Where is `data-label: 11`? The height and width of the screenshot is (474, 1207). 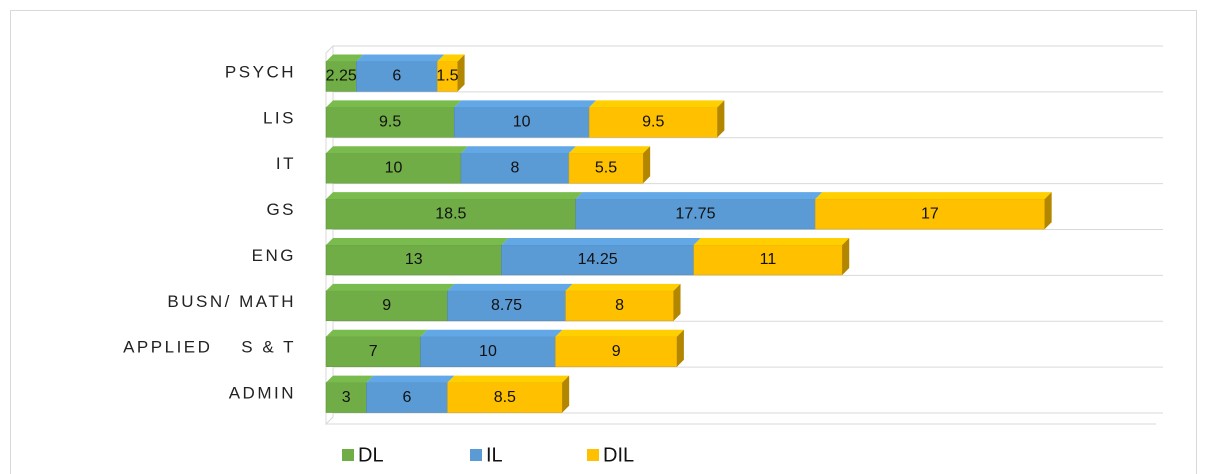
data-label: 11 is located at coordinates (768, 259).